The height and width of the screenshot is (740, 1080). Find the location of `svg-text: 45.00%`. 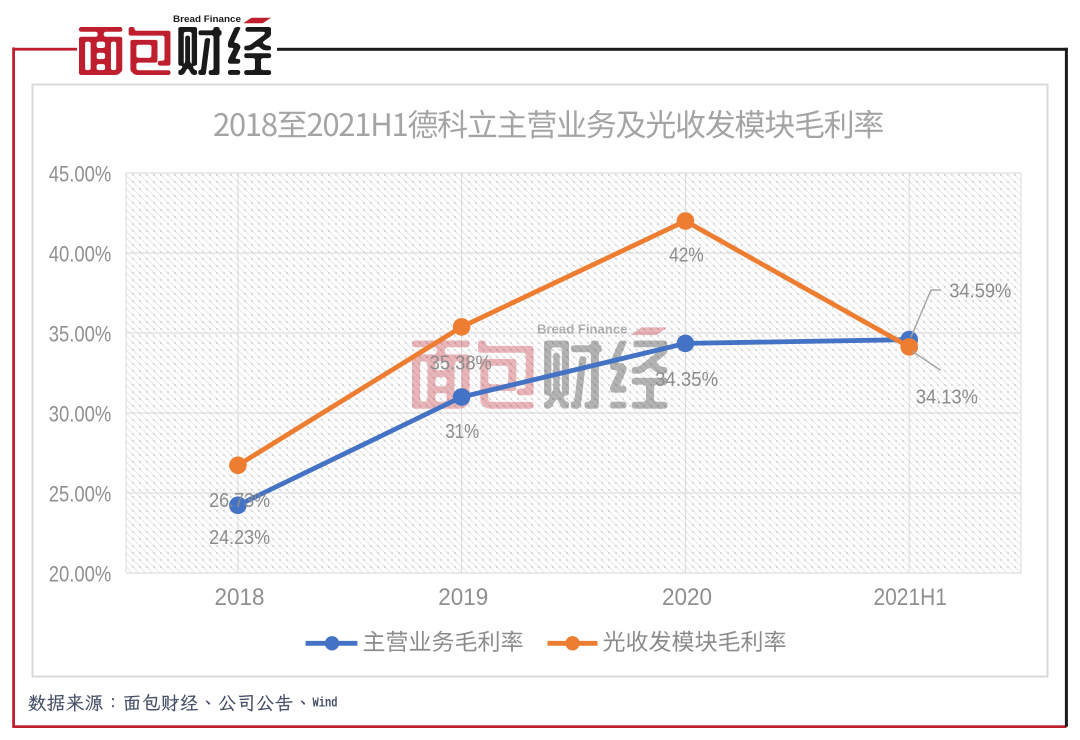

svg-text: 45.00% is located at coordinates (80, 174).